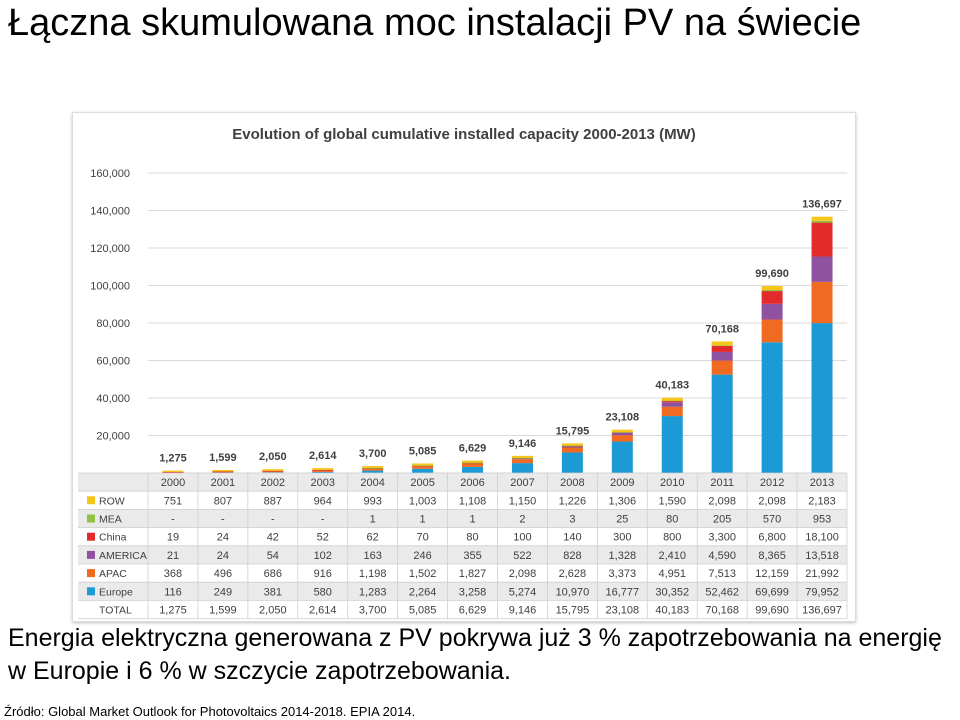  Describe the element at coordinates (523, 444) in the screenshot. I see `bar-total-label: 9,146` at that location.